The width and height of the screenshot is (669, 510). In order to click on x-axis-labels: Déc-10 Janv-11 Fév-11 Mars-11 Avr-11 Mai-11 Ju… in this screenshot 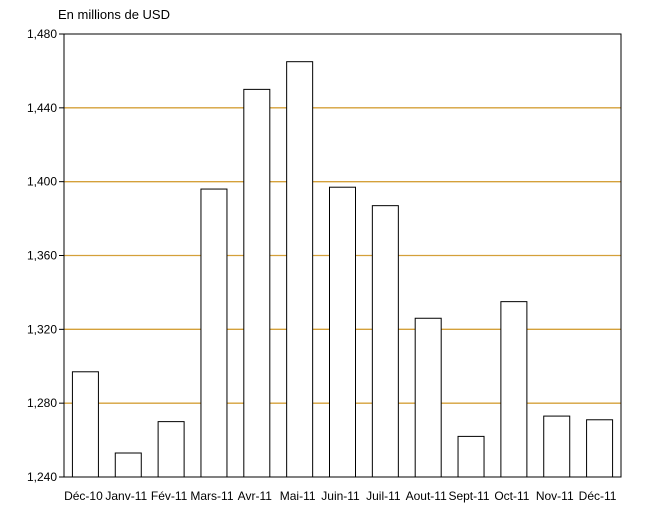, I will do `click(340, 496)`.